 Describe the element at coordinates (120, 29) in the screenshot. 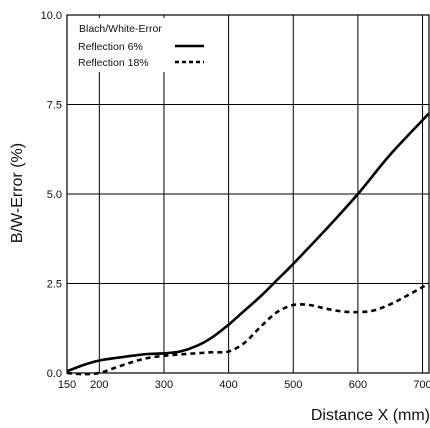

I see `legend-title: Blach/White-Error` at that location.